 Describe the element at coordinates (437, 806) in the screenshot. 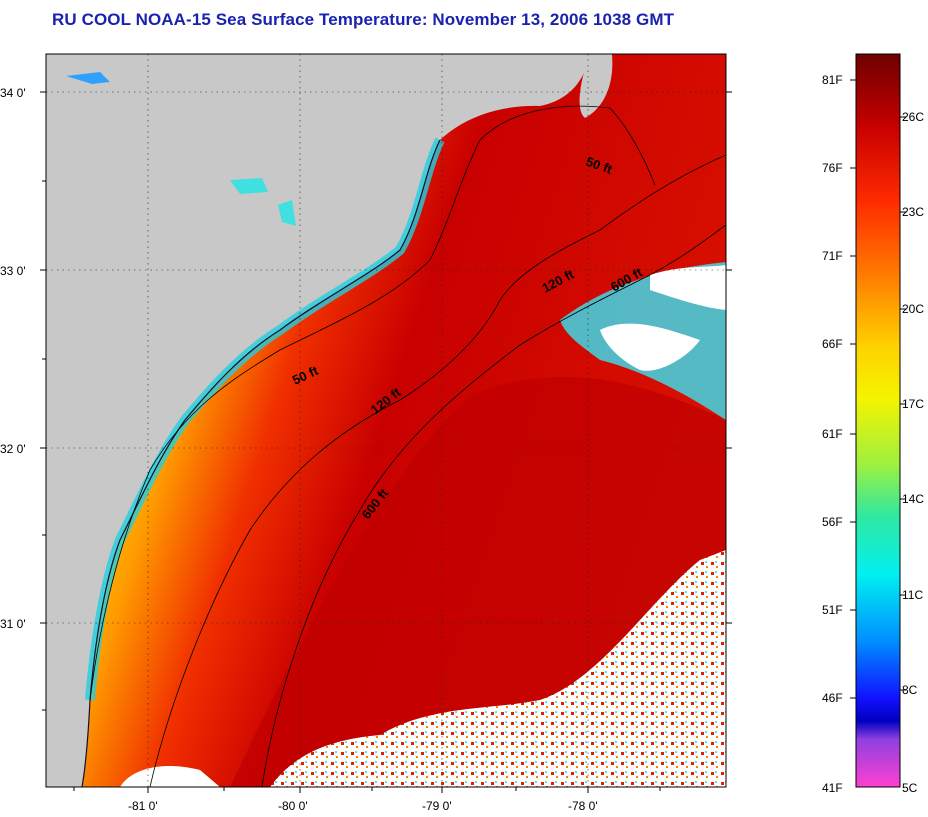

I see `lon-tick-79: -79 0'` at that location.